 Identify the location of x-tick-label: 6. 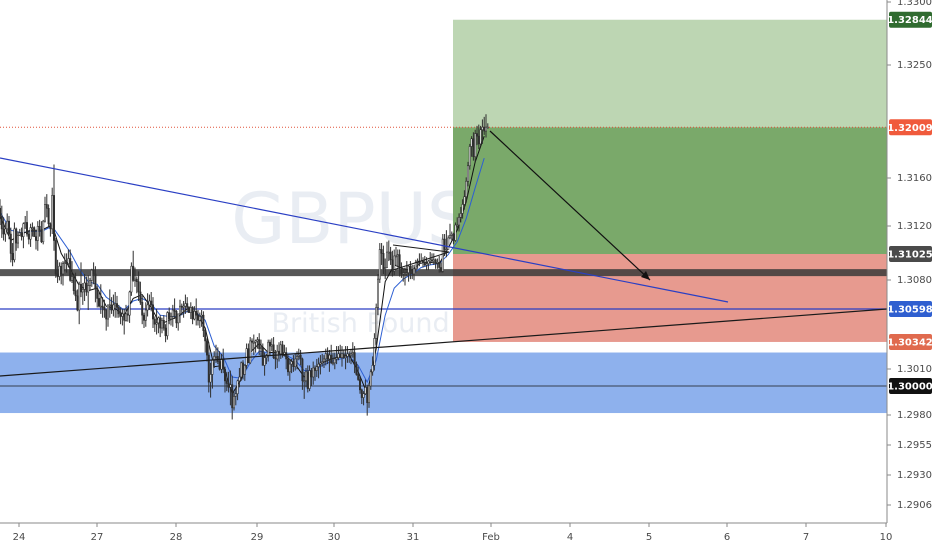
(727, 537).